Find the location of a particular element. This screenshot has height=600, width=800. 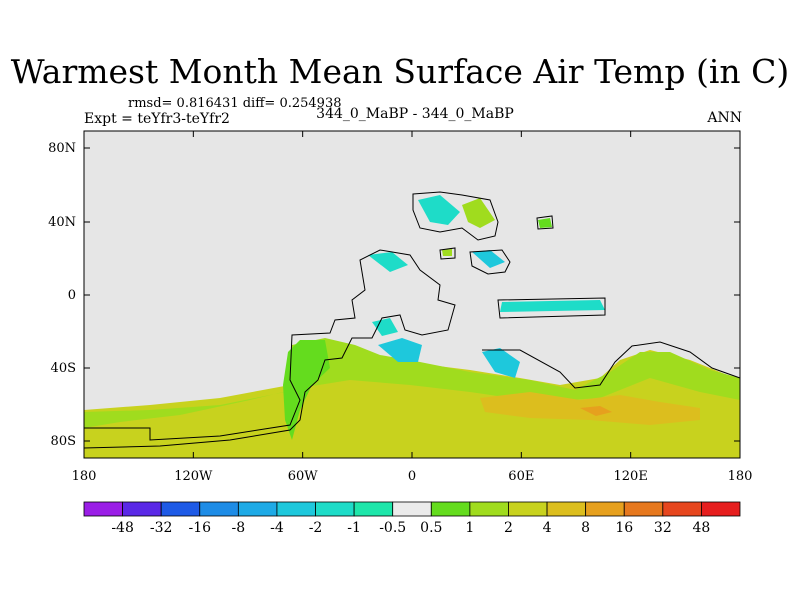

north-europe-patch is located at coordinates (439, 210).